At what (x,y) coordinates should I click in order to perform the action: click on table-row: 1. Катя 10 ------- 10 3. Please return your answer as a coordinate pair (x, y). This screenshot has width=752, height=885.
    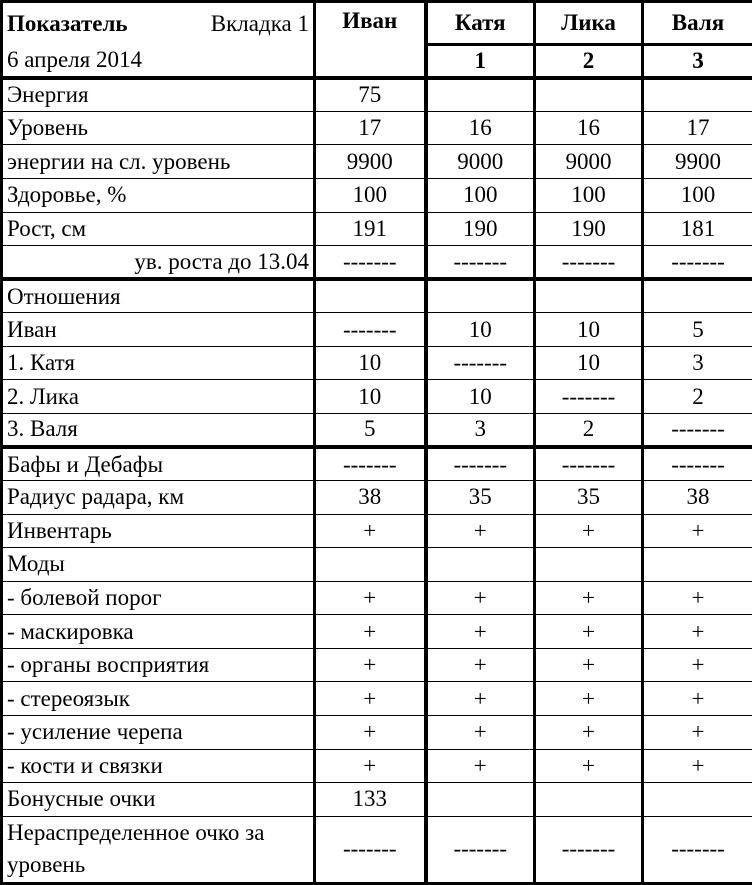
    Looking at the image, I should click on (376, 363).